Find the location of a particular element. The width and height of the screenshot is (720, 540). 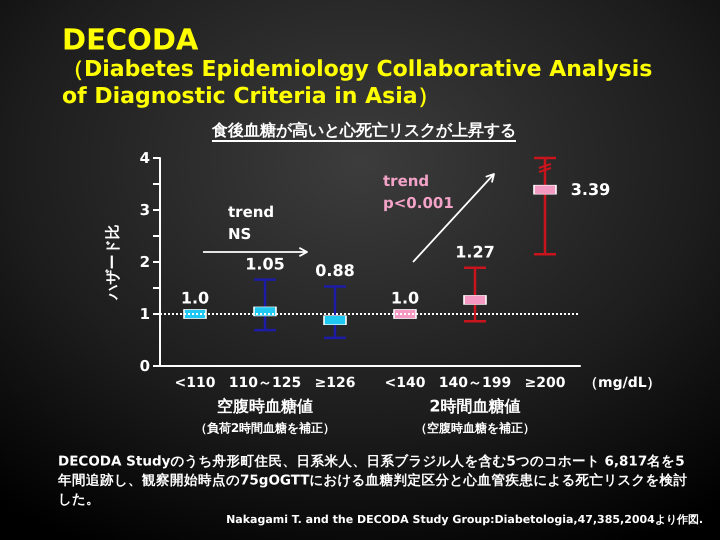

text: 2時間血糖値 is located at coordinates (475, 406).